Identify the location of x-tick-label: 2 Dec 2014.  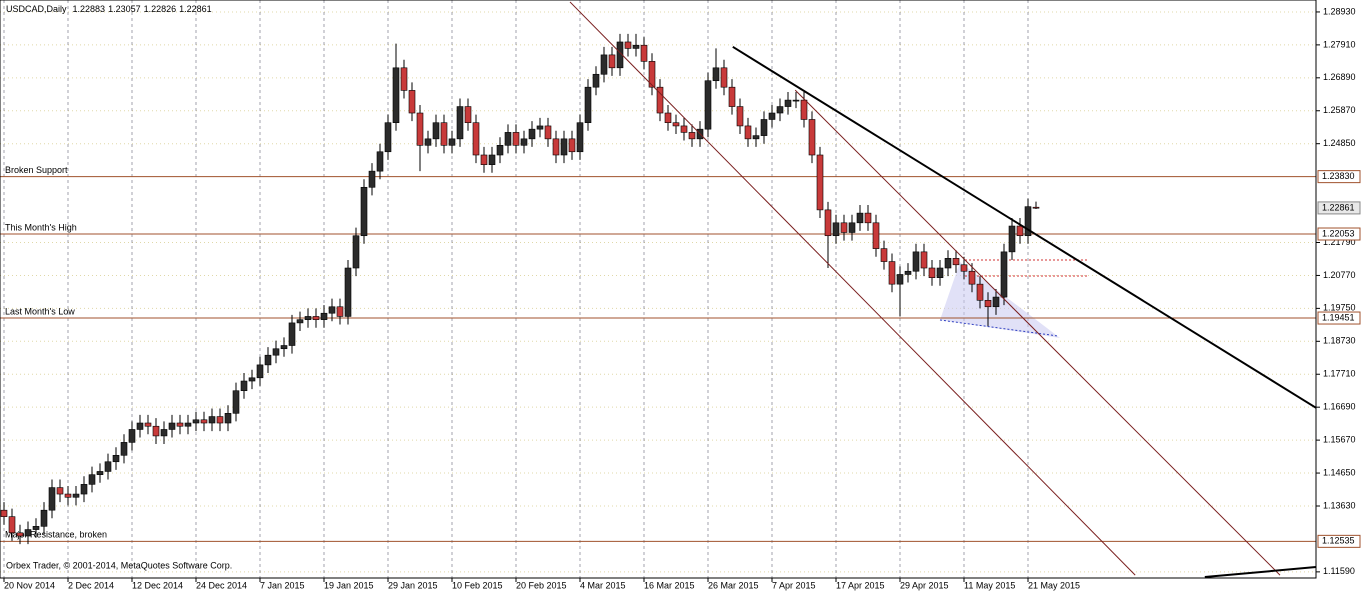
(91, 585).